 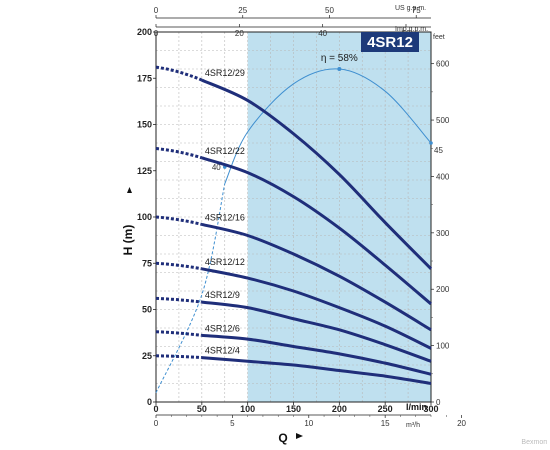 I want to click on feet-tick-label: 200, so click(x=443, y=289).